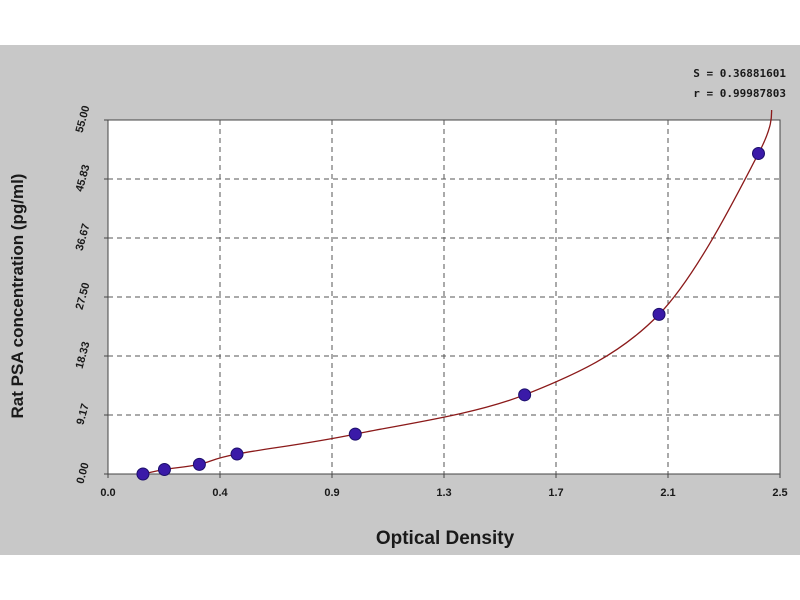 The height and width of the screenshot is (600, 800). I want to click on y-tick-label: 18.33, so click(83, 355).